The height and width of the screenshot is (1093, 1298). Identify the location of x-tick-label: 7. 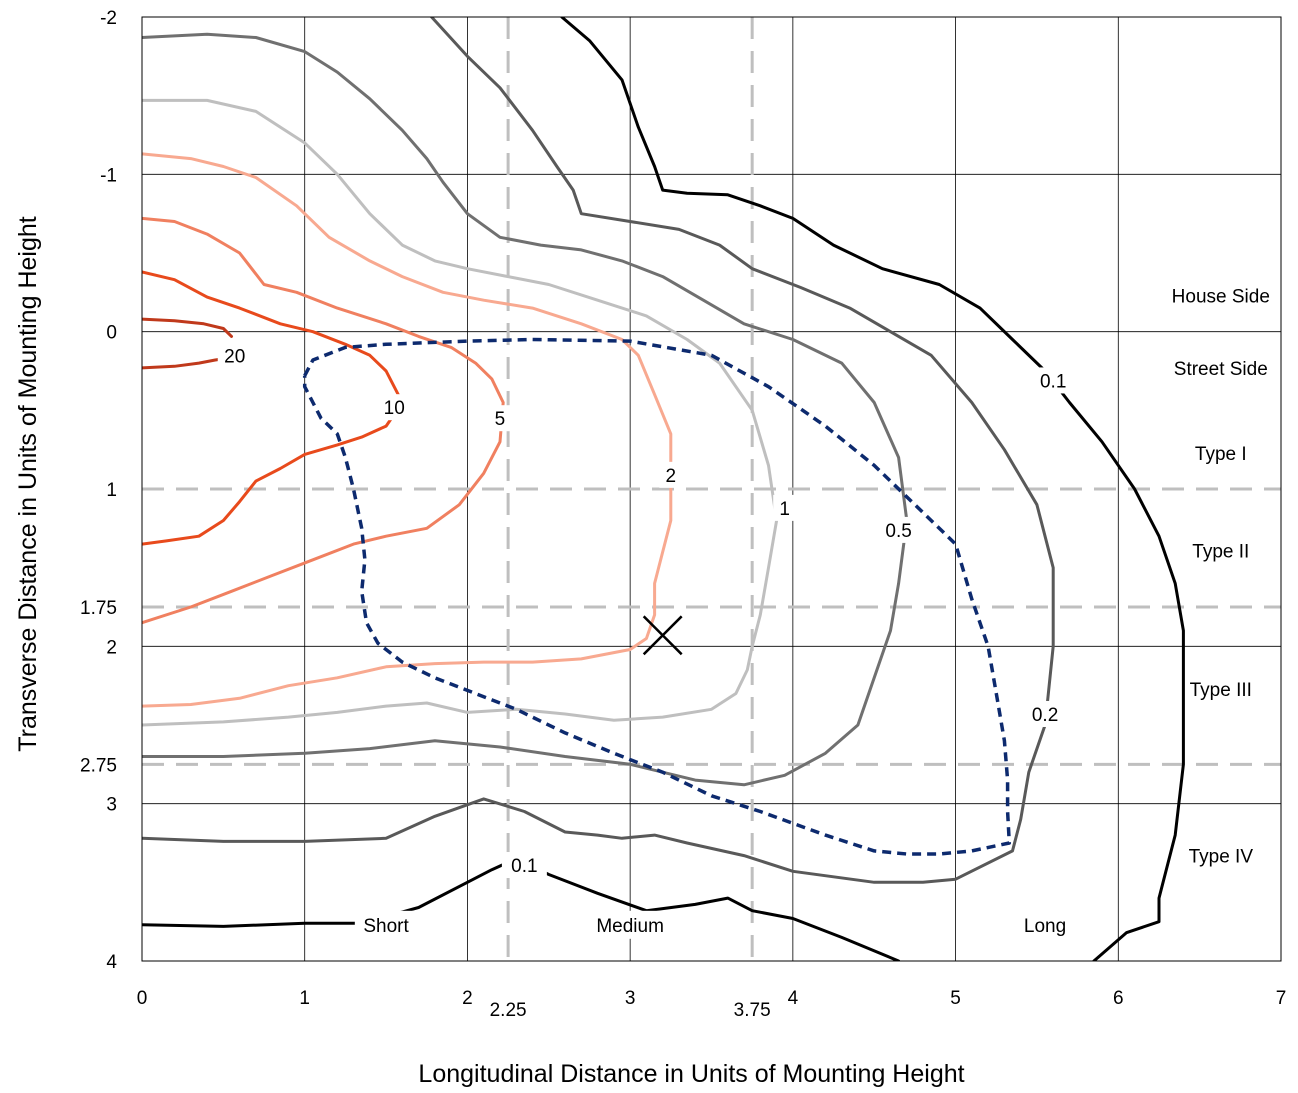
(1281, 998).